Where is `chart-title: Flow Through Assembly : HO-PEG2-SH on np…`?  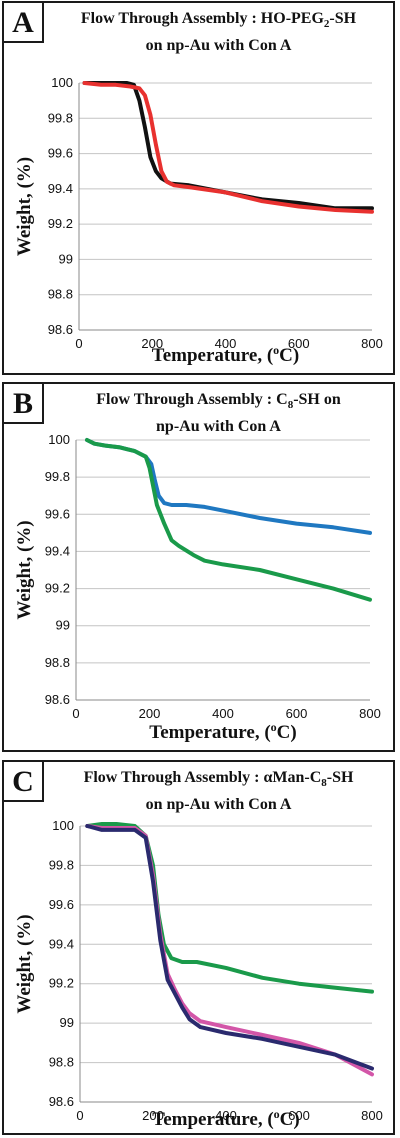 chart-title: Flow Through Assembly : HO-PEG2-SH on np… is located at coordinates (218, 32).